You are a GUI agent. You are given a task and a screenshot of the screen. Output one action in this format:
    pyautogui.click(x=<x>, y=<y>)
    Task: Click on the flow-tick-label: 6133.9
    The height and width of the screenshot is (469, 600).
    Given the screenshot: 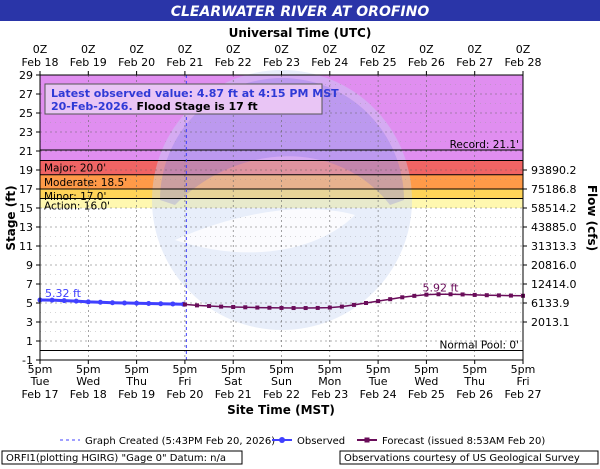 What is the action you would take?
    pyautogui.click(x=550, y=303)
    